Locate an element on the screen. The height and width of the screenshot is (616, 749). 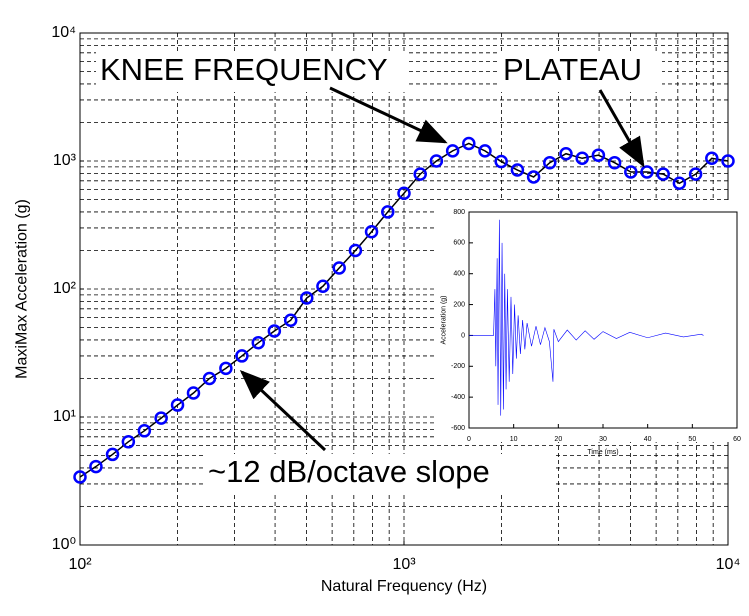
y-tick-label: 600 is located at coordinates (459, 243).